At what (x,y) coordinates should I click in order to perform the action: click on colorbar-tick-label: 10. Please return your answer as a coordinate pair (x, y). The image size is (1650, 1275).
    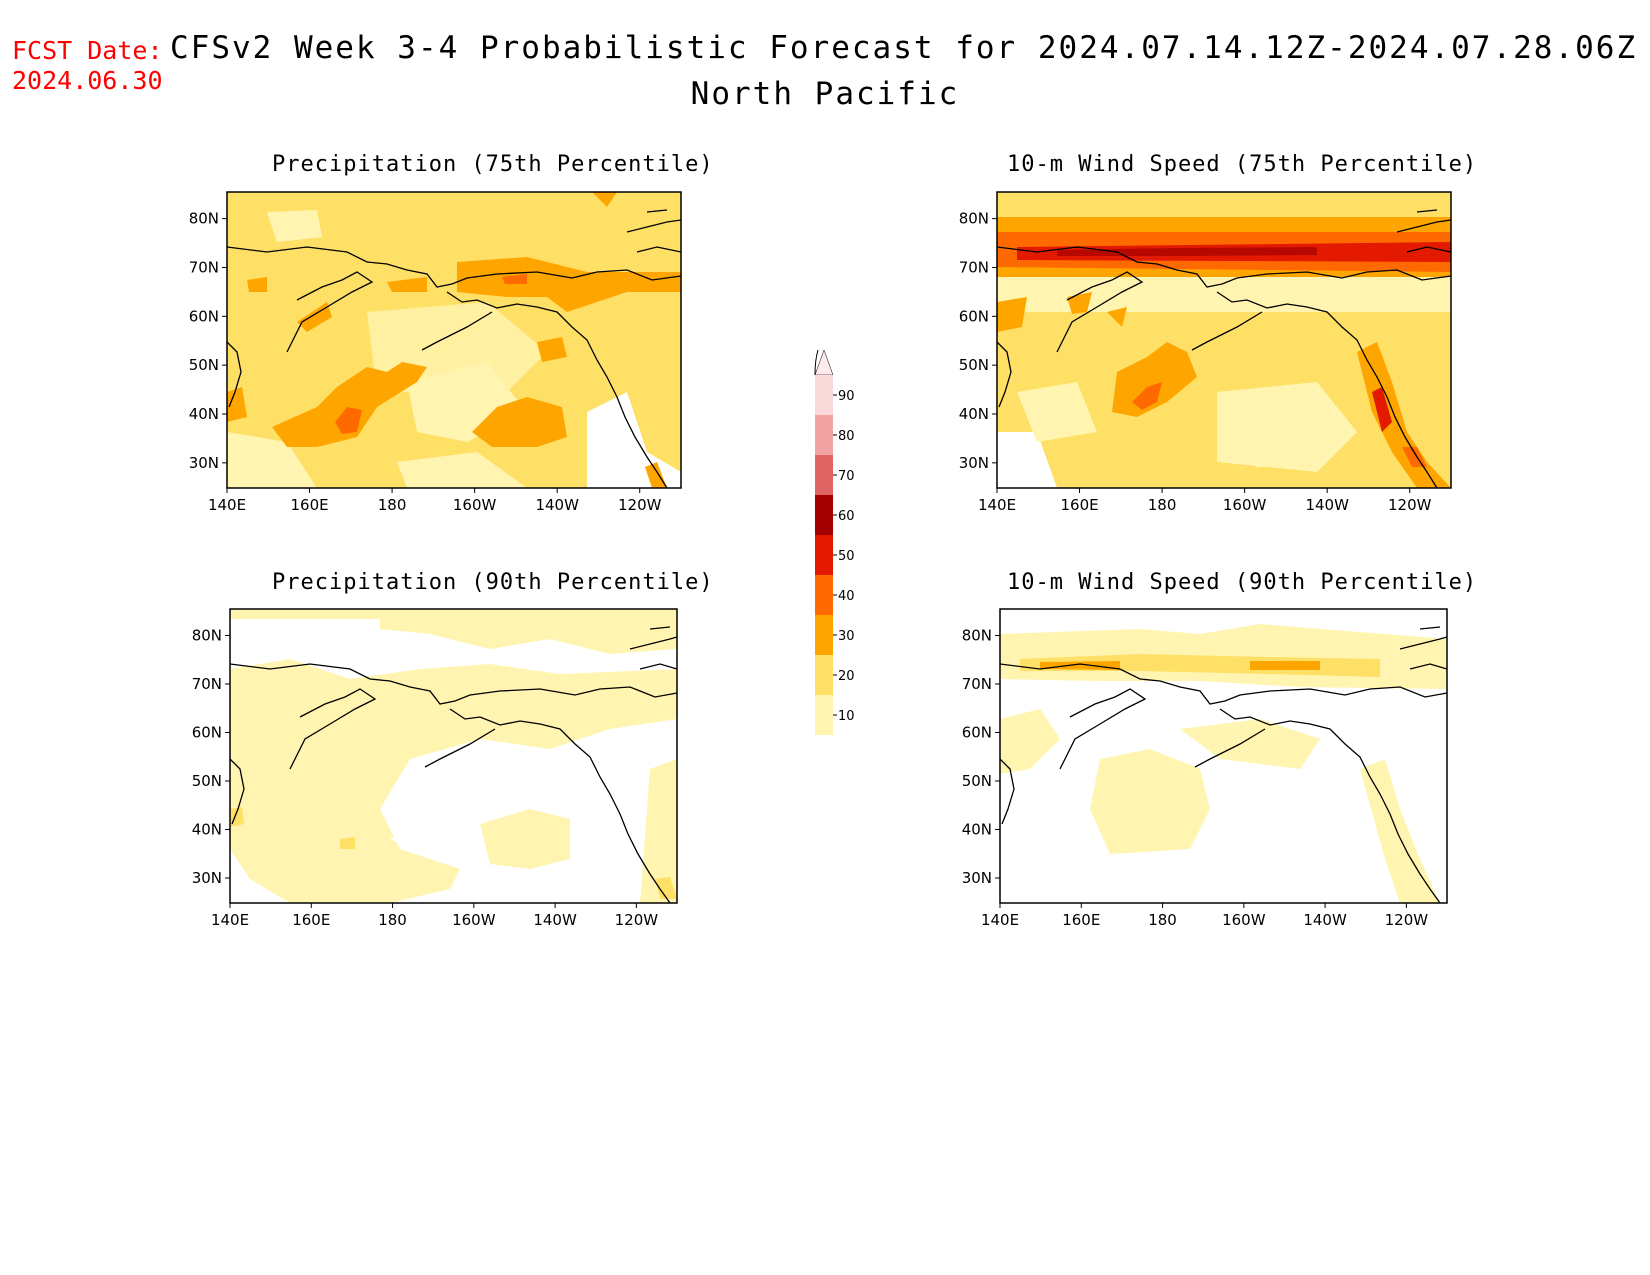
    Looking at the image, I should click on (846, 716).